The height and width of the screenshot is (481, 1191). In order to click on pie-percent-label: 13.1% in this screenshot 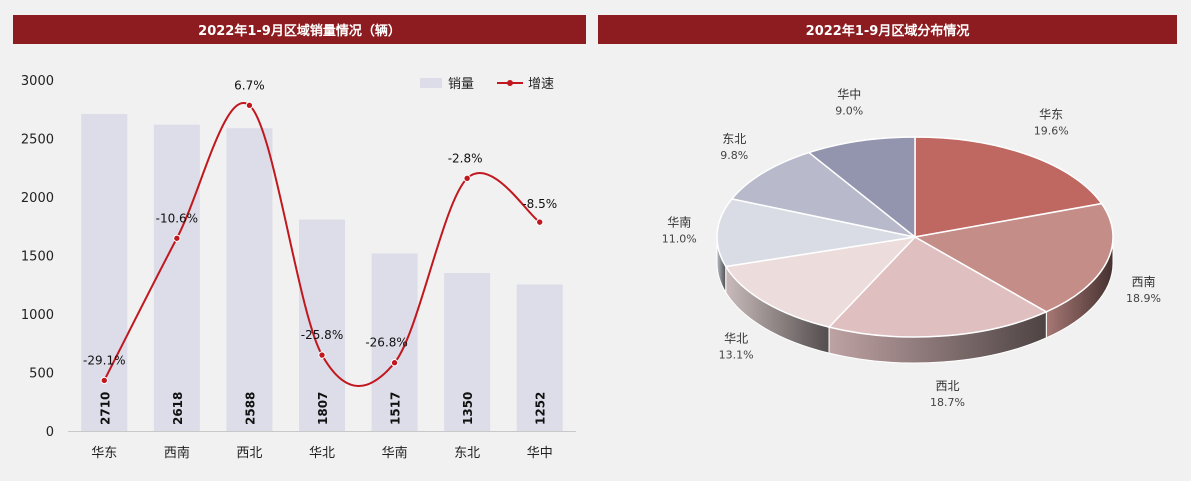, I will do `click(736, 355)`.